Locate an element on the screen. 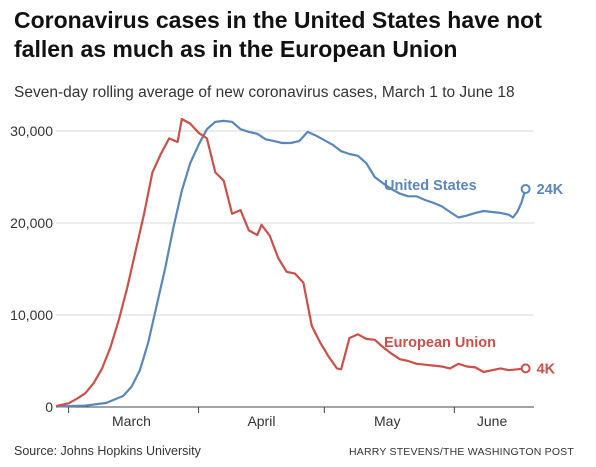 The width and height of the screenshot is (596, 467). european-union-end-label: 4K is located at coordinates (546, 369).